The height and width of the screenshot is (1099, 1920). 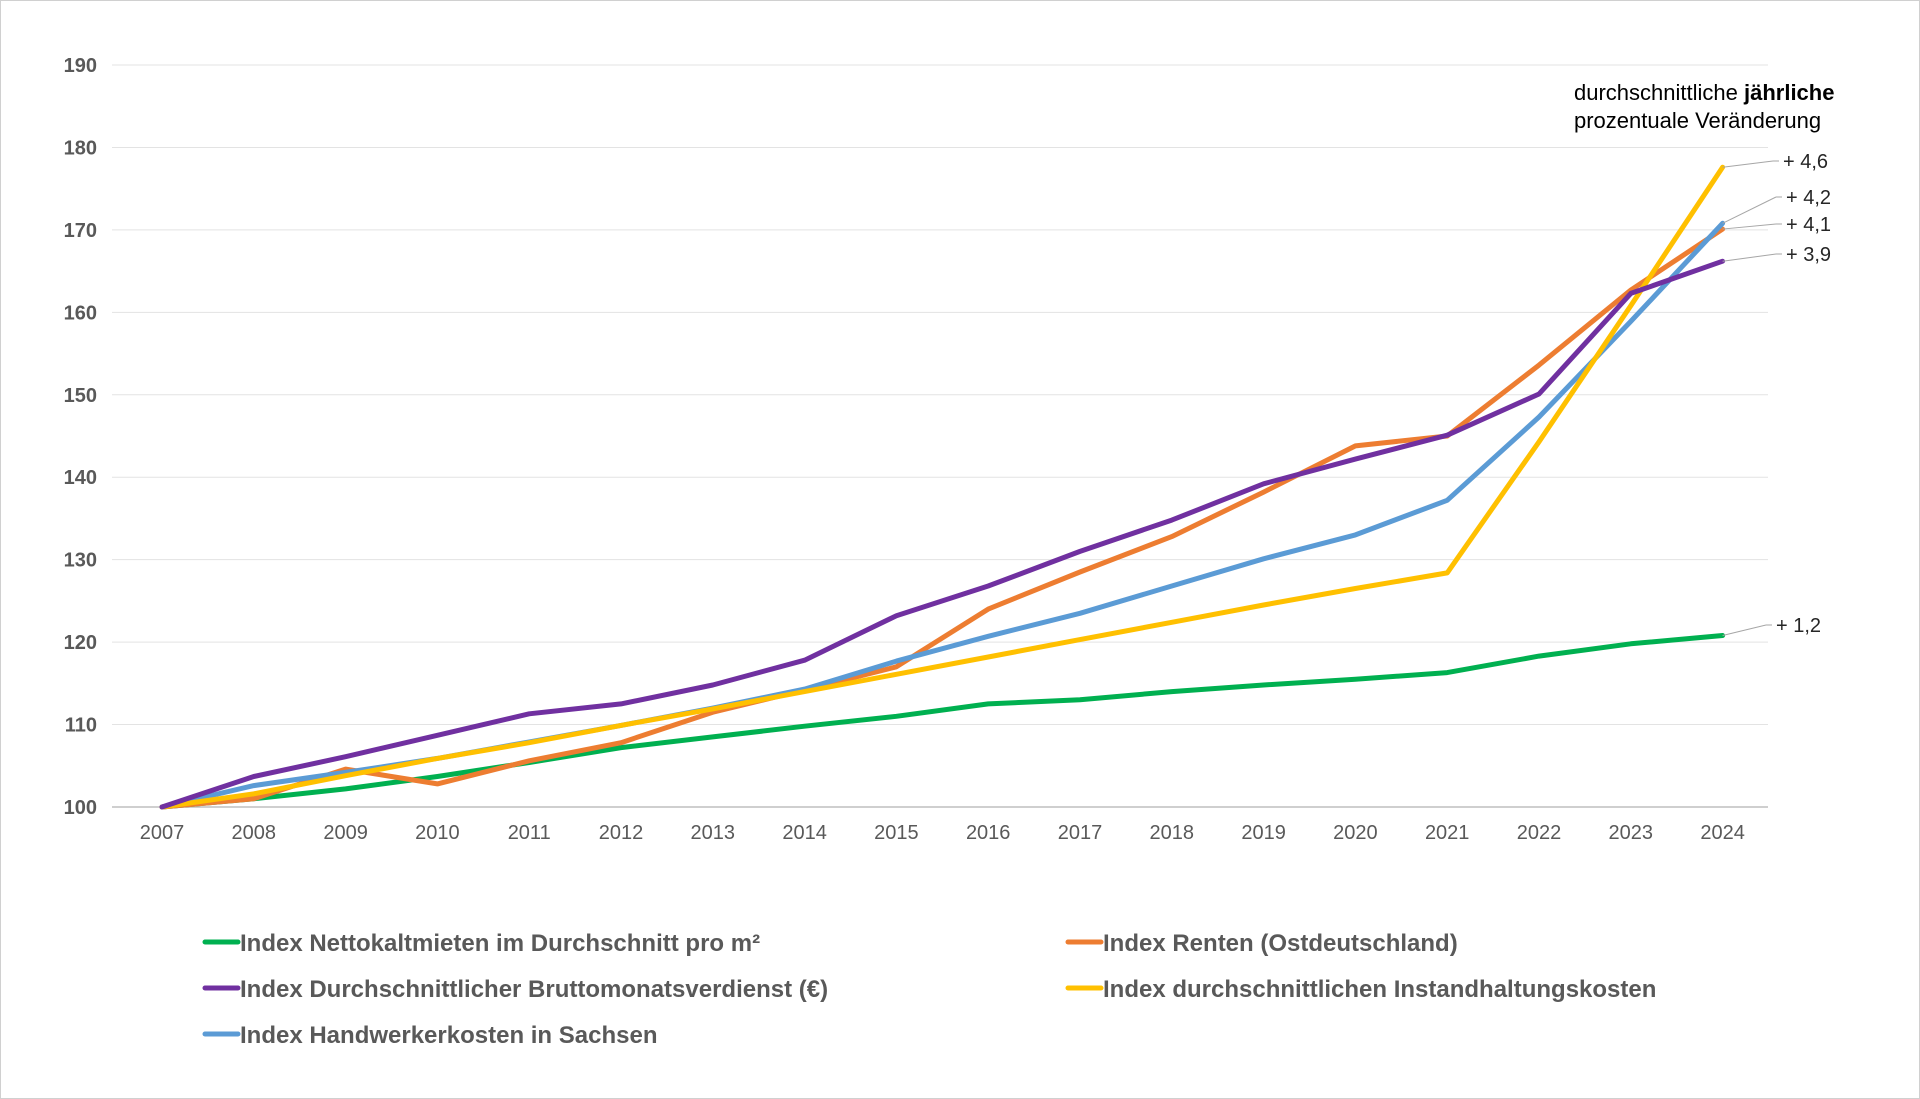 I want to click on x-tick-label: 2008, so click(x=254, y=833).